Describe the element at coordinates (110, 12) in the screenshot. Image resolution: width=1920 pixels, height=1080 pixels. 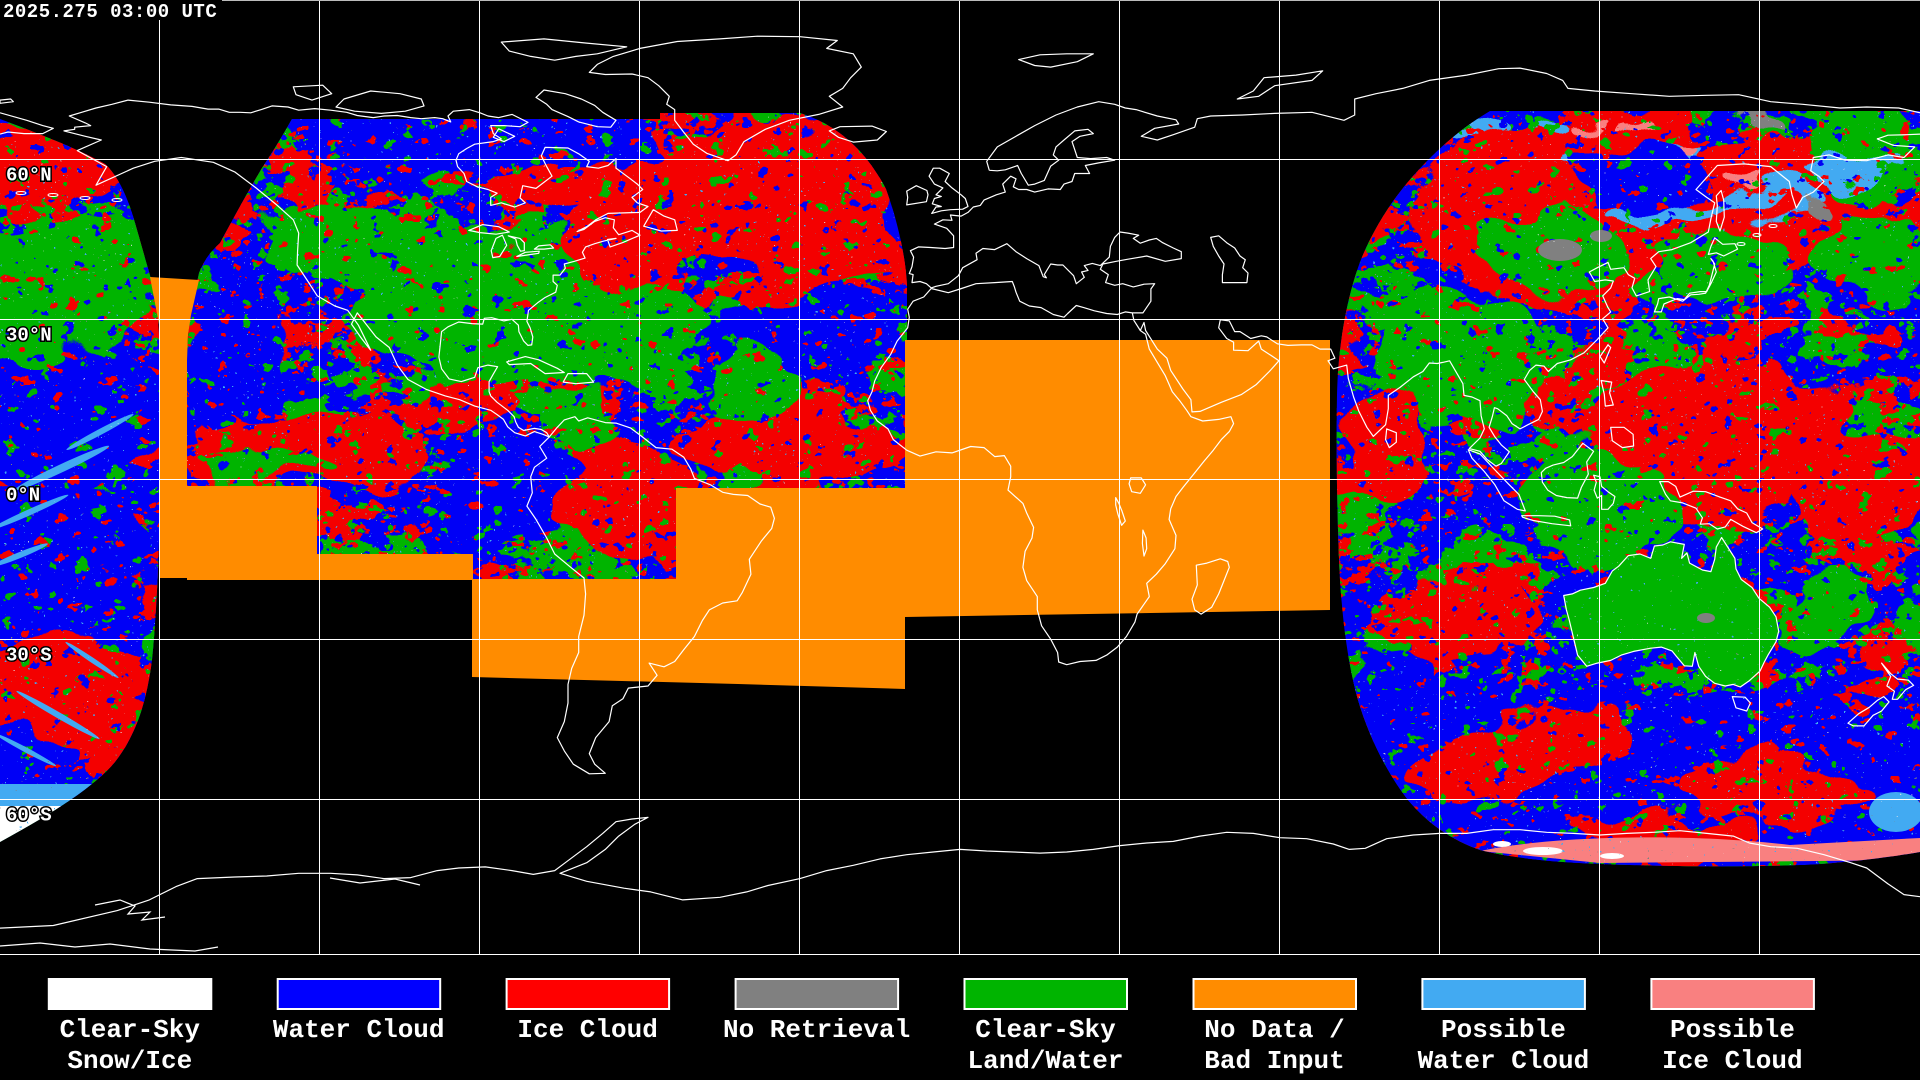
I see `svg-text: 2025.275 03:00 UTC` at that location.